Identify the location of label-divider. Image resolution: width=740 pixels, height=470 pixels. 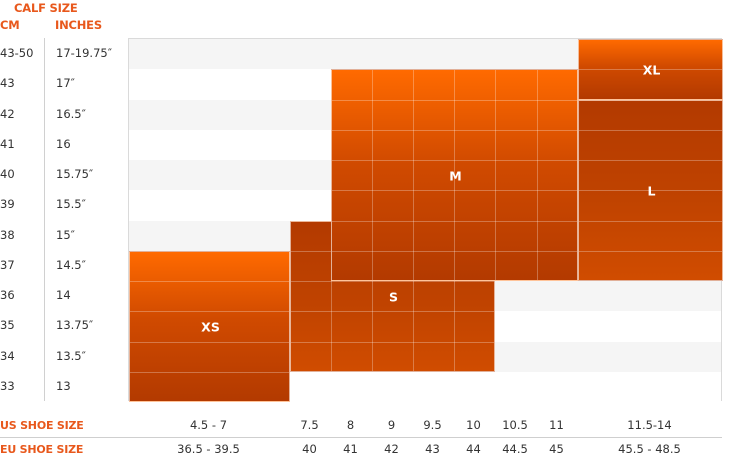
(44, 219).